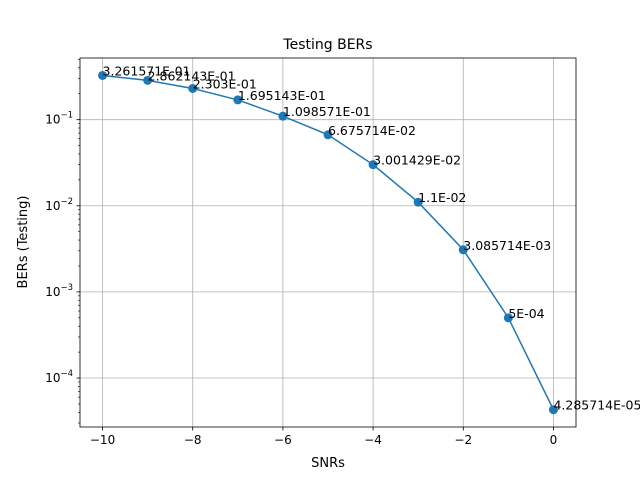  What do you see at coordinates (59, 119) in the screenshot?
I see `y-tick-label: 10⁻¹` at bounding box center [59, 119].